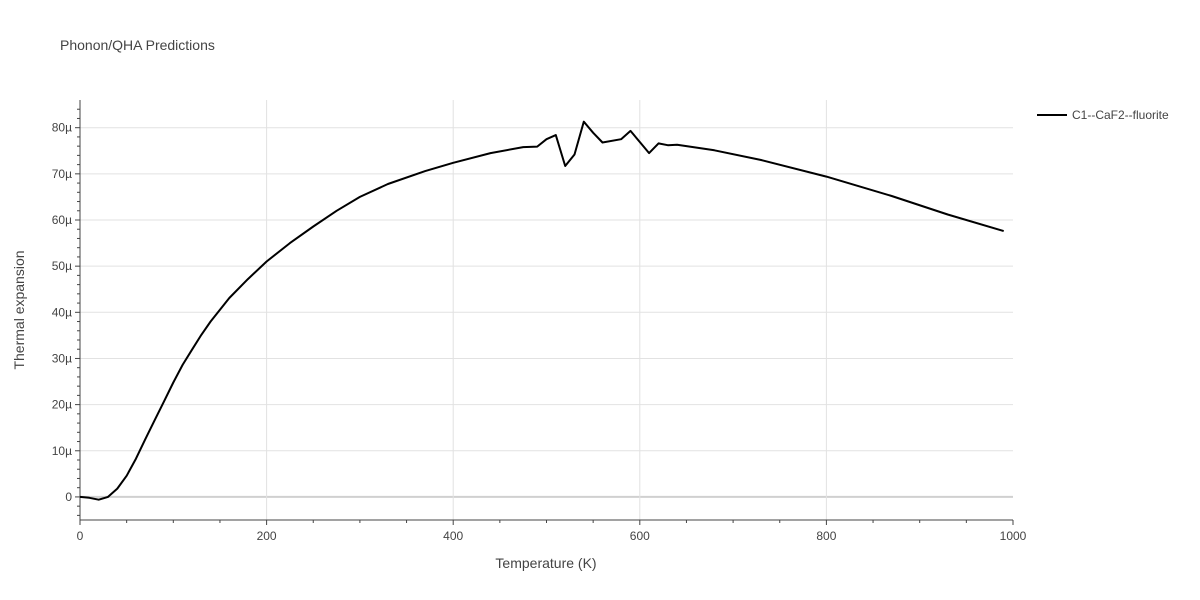  What do you see at coordinates (1120, 115) in the screenshot?
I see `legend-label: C1--CaF2--fluorite` at bounding box center [1120, 115].